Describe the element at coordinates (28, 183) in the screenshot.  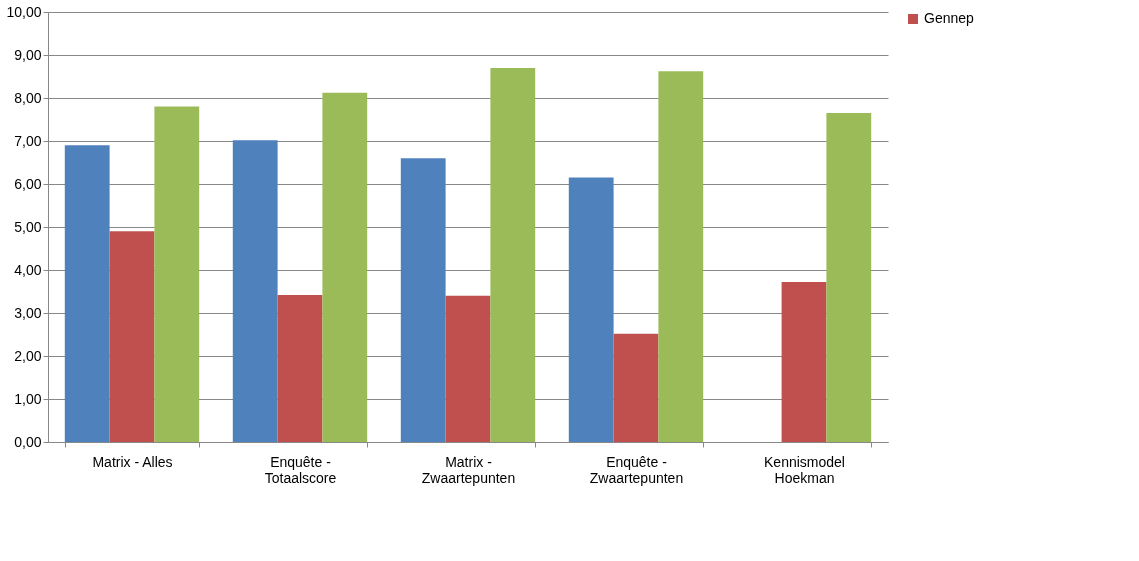
I see `y-tick-label: 6,00` at that location.